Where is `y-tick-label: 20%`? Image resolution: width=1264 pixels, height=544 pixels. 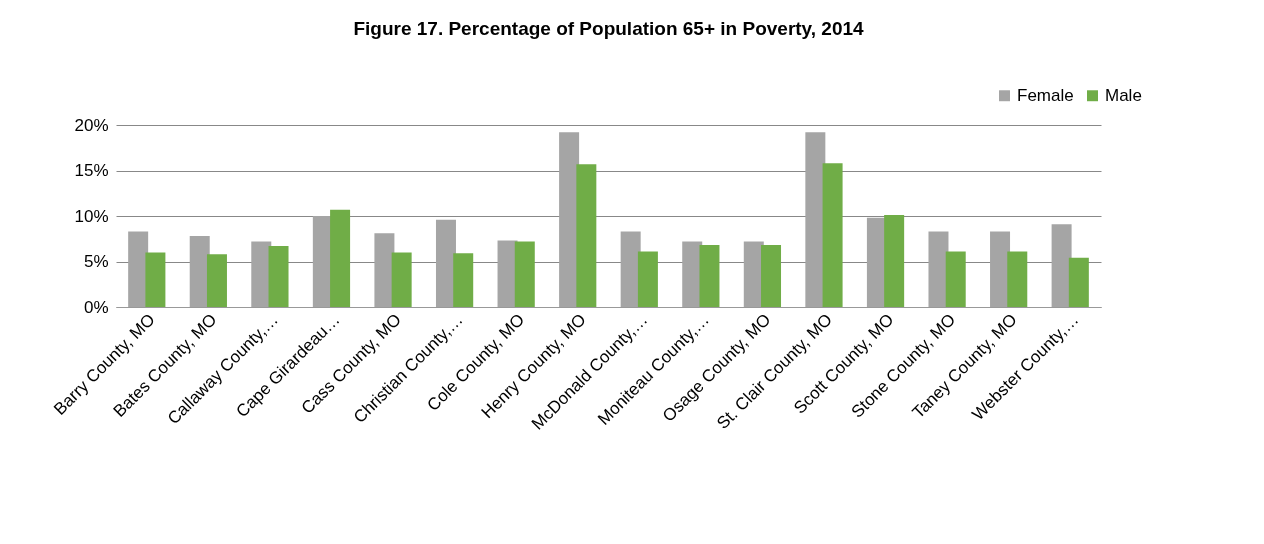 y-tick-label: 20% is located at coordinates (91, 125).